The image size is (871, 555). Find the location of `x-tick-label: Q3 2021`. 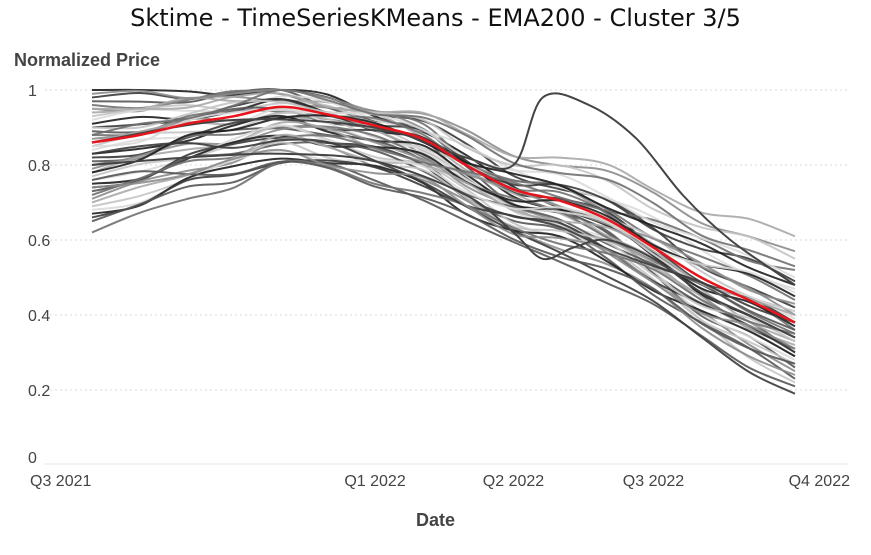

x-tick-label: Q3 2021 is located at coordinates (60, 481).